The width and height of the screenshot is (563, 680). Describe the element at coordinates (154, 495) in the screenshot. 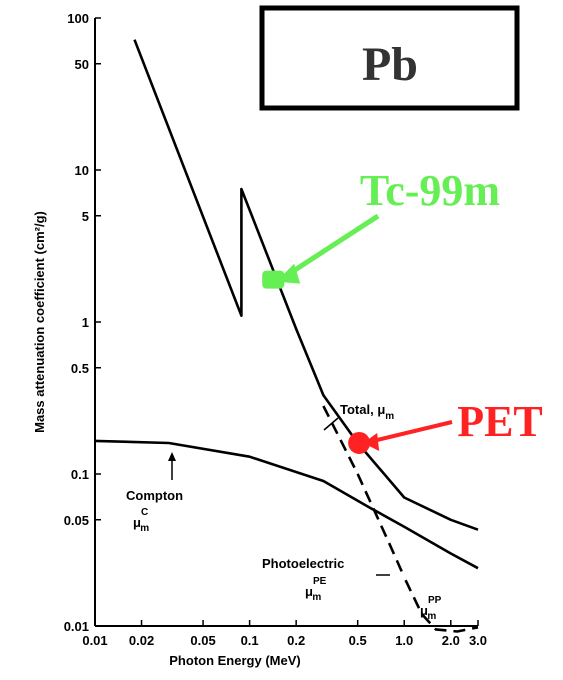

I see `compton-label: Compton` at that location.